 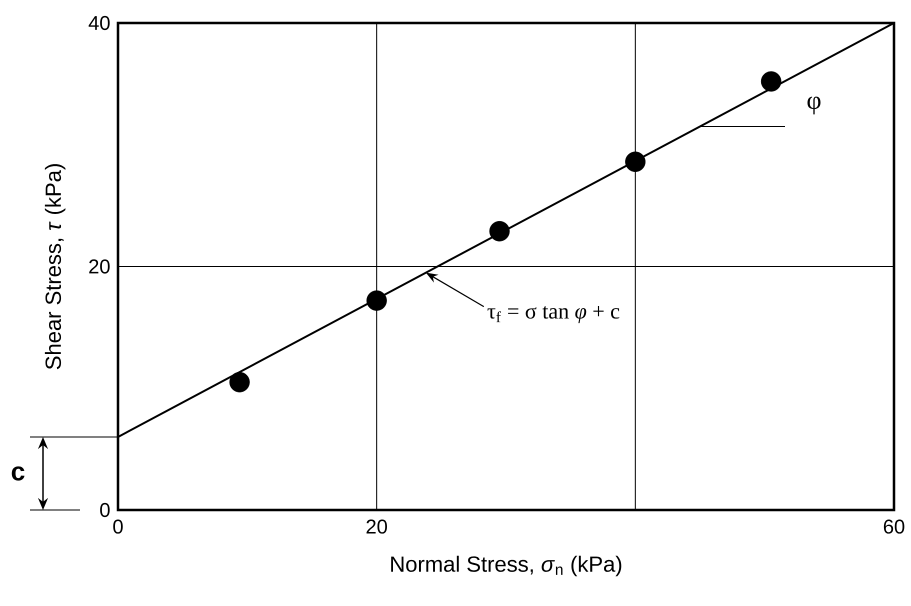 What do you see at coordinates (554, 315) in the screenshot?
I see `annotation: τ$_{f}$ = σ tan φ + c` at bounding box center [554, 315].